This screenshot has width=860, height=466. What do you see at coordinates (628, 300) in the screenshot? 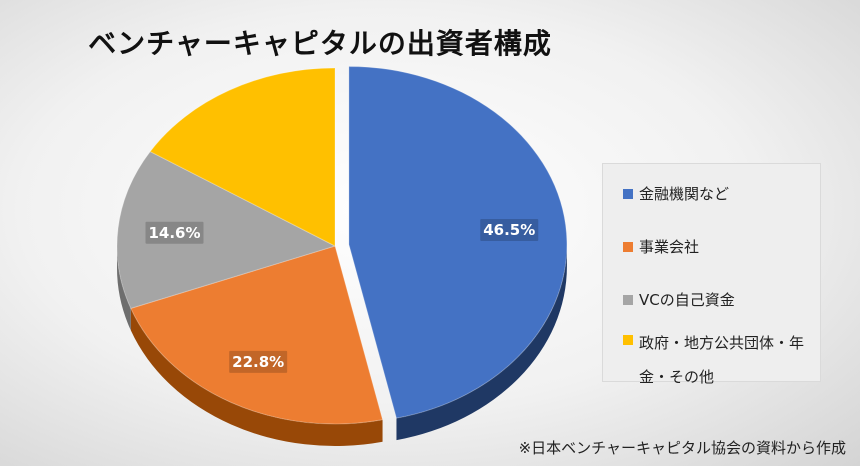
I see `legend-swatch-vc-own-funds` at bounding box center [628, 300].